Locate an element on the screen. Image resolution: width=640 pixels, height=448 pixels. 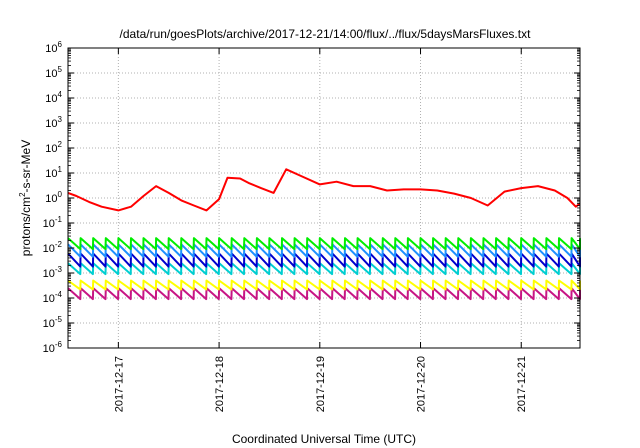
y-tick-label: 10⁻³ is located at coordinates (53, 272).